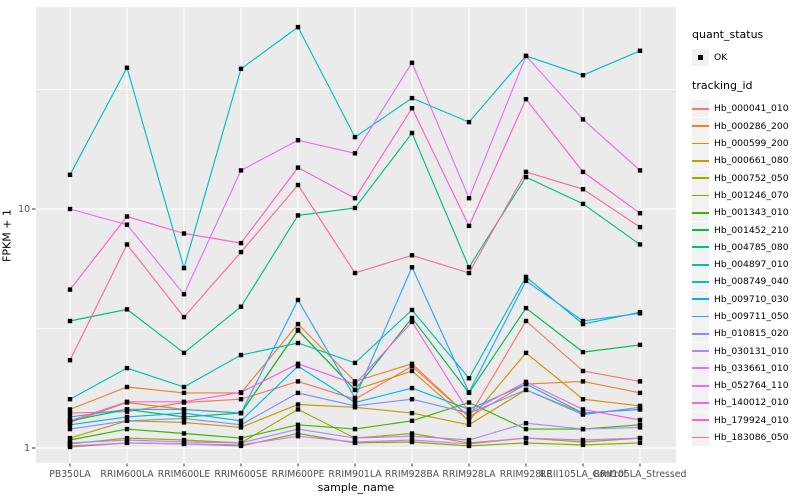 The height and width of the screenshot is (500, 800). Describe the element at coordinates (412, 474) in the screenshot. I see `x-tick-label: RRIM928BA` at that location.